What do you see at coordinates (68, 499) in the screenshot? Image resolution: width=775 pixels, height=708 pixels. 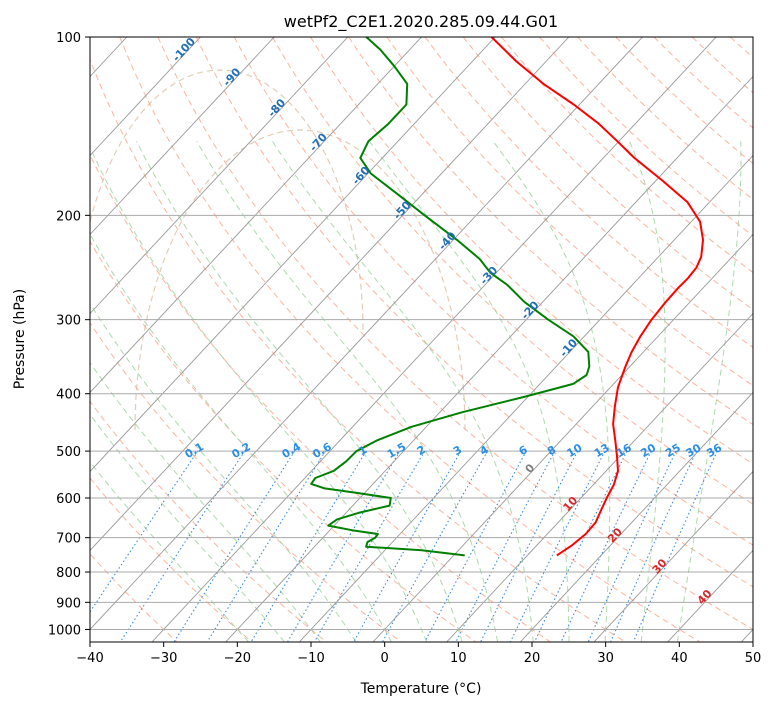 I see `y-tick-label: 600` at bounding box center [68, 499].